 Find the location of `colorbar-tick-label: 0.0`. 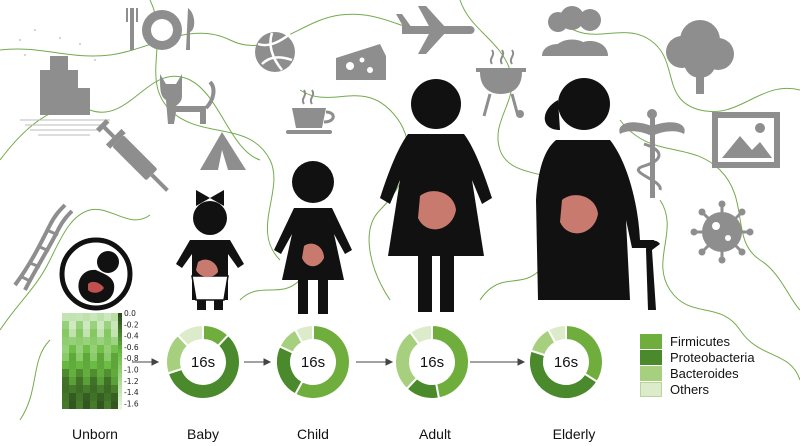

colorbar-tick-label: 0.0 is located at coordinates (130, 313).